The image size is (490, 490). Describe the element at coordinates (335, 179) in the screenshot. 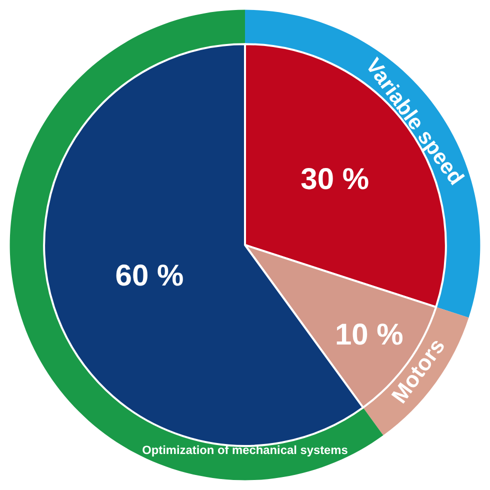

I see `data-label: 30 %` at that location.